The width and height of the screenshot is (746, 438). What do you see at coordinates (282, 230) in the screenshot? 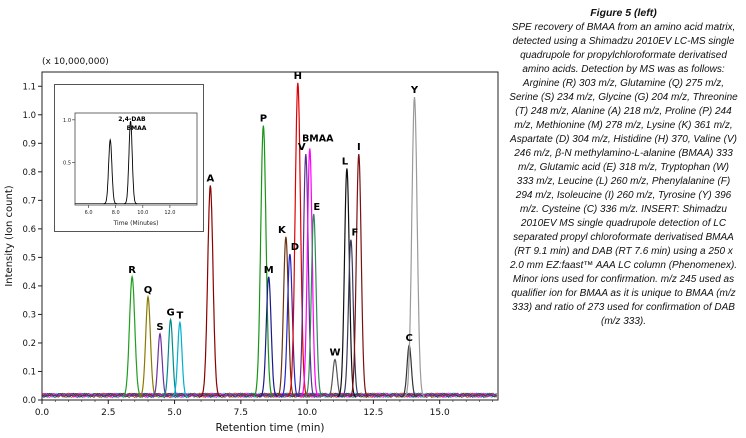
I see `svg-text: K` at bounding box center [282, 230].